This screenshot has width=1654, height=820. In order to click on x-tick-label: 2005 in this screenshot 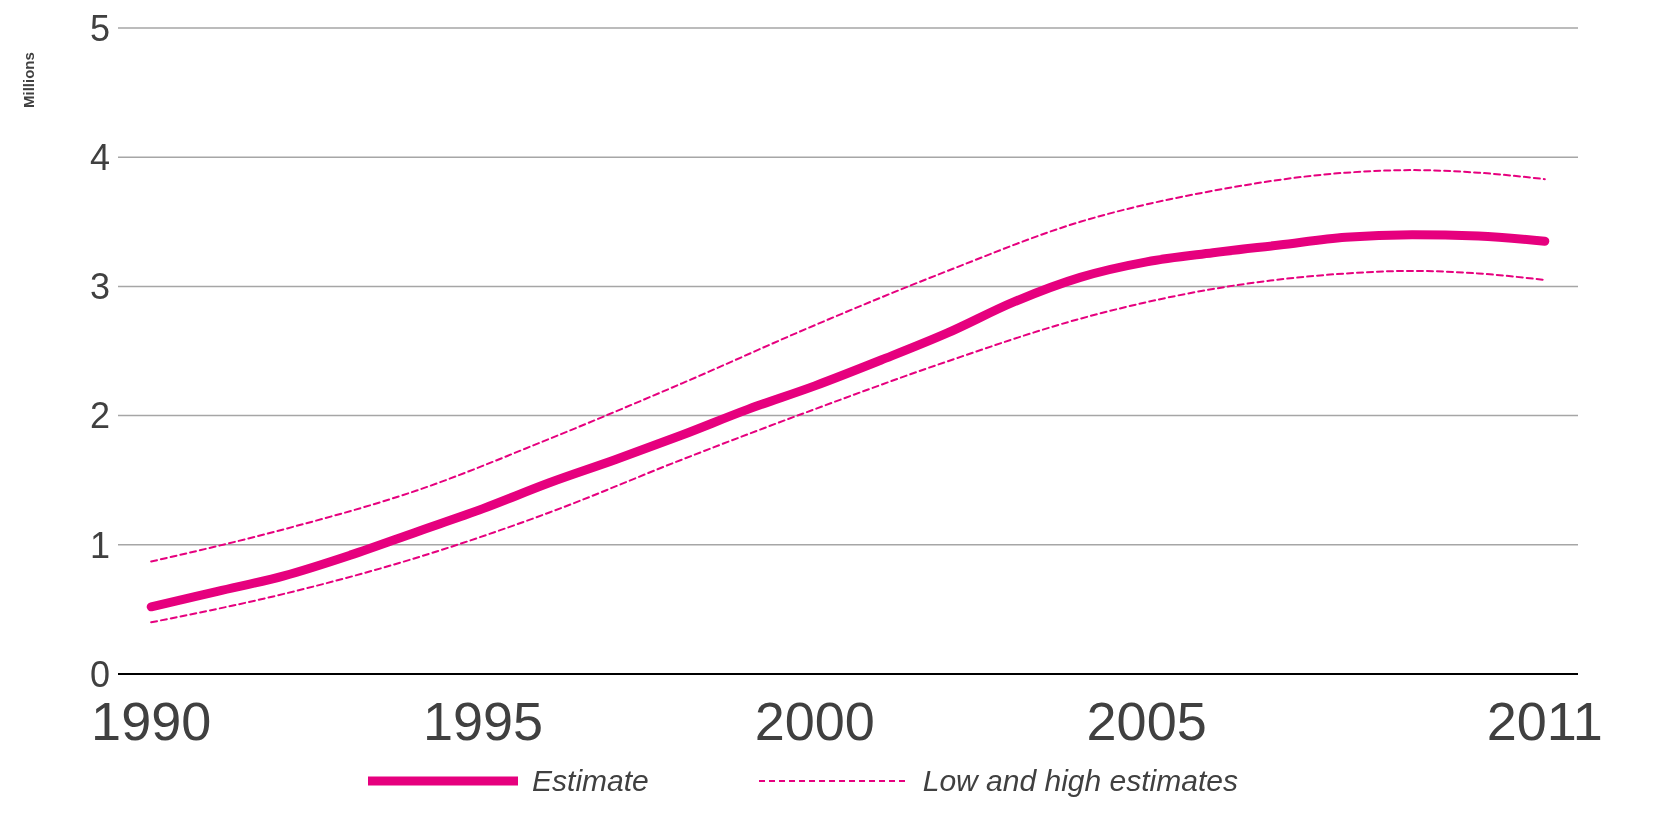, I will do `click(1146, 721)`.